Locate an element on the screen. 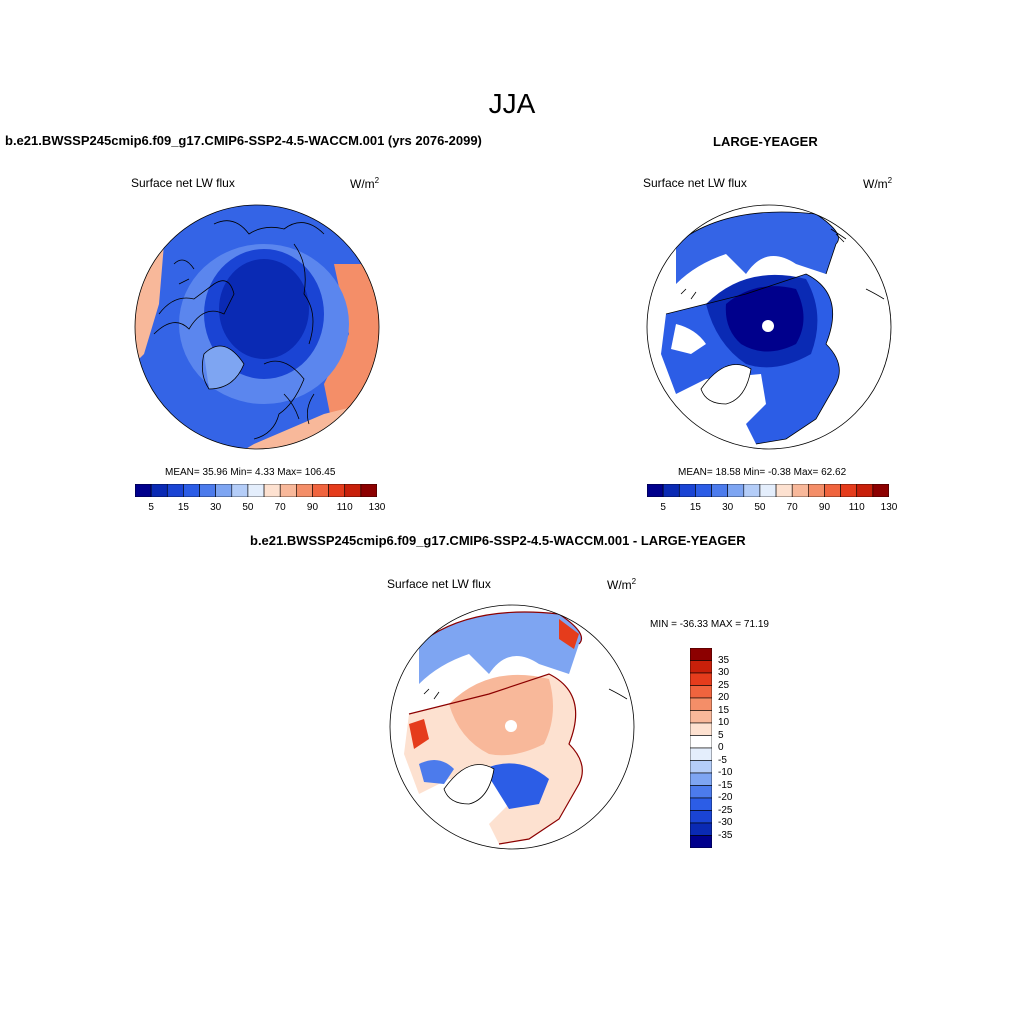 The width and height of the screenshot is (1024, 1024). panel3-field-inner is located at coordinates (501, 715).